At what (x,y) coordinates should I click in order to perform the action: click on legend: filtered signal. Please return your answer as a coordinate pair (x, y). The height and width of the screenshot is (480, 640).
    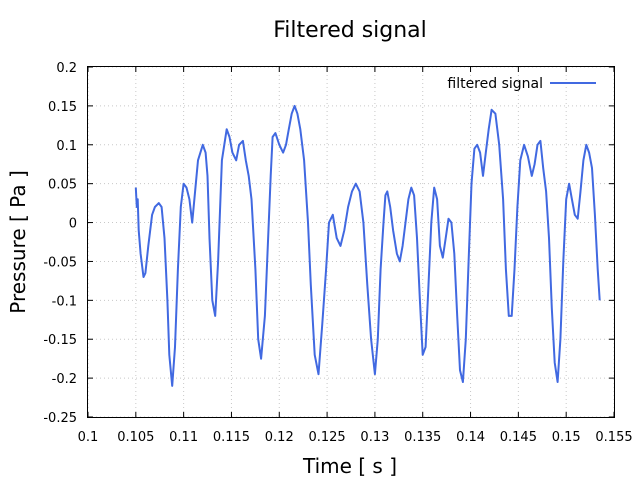
    Looking at the image, I should click on (521, 84).